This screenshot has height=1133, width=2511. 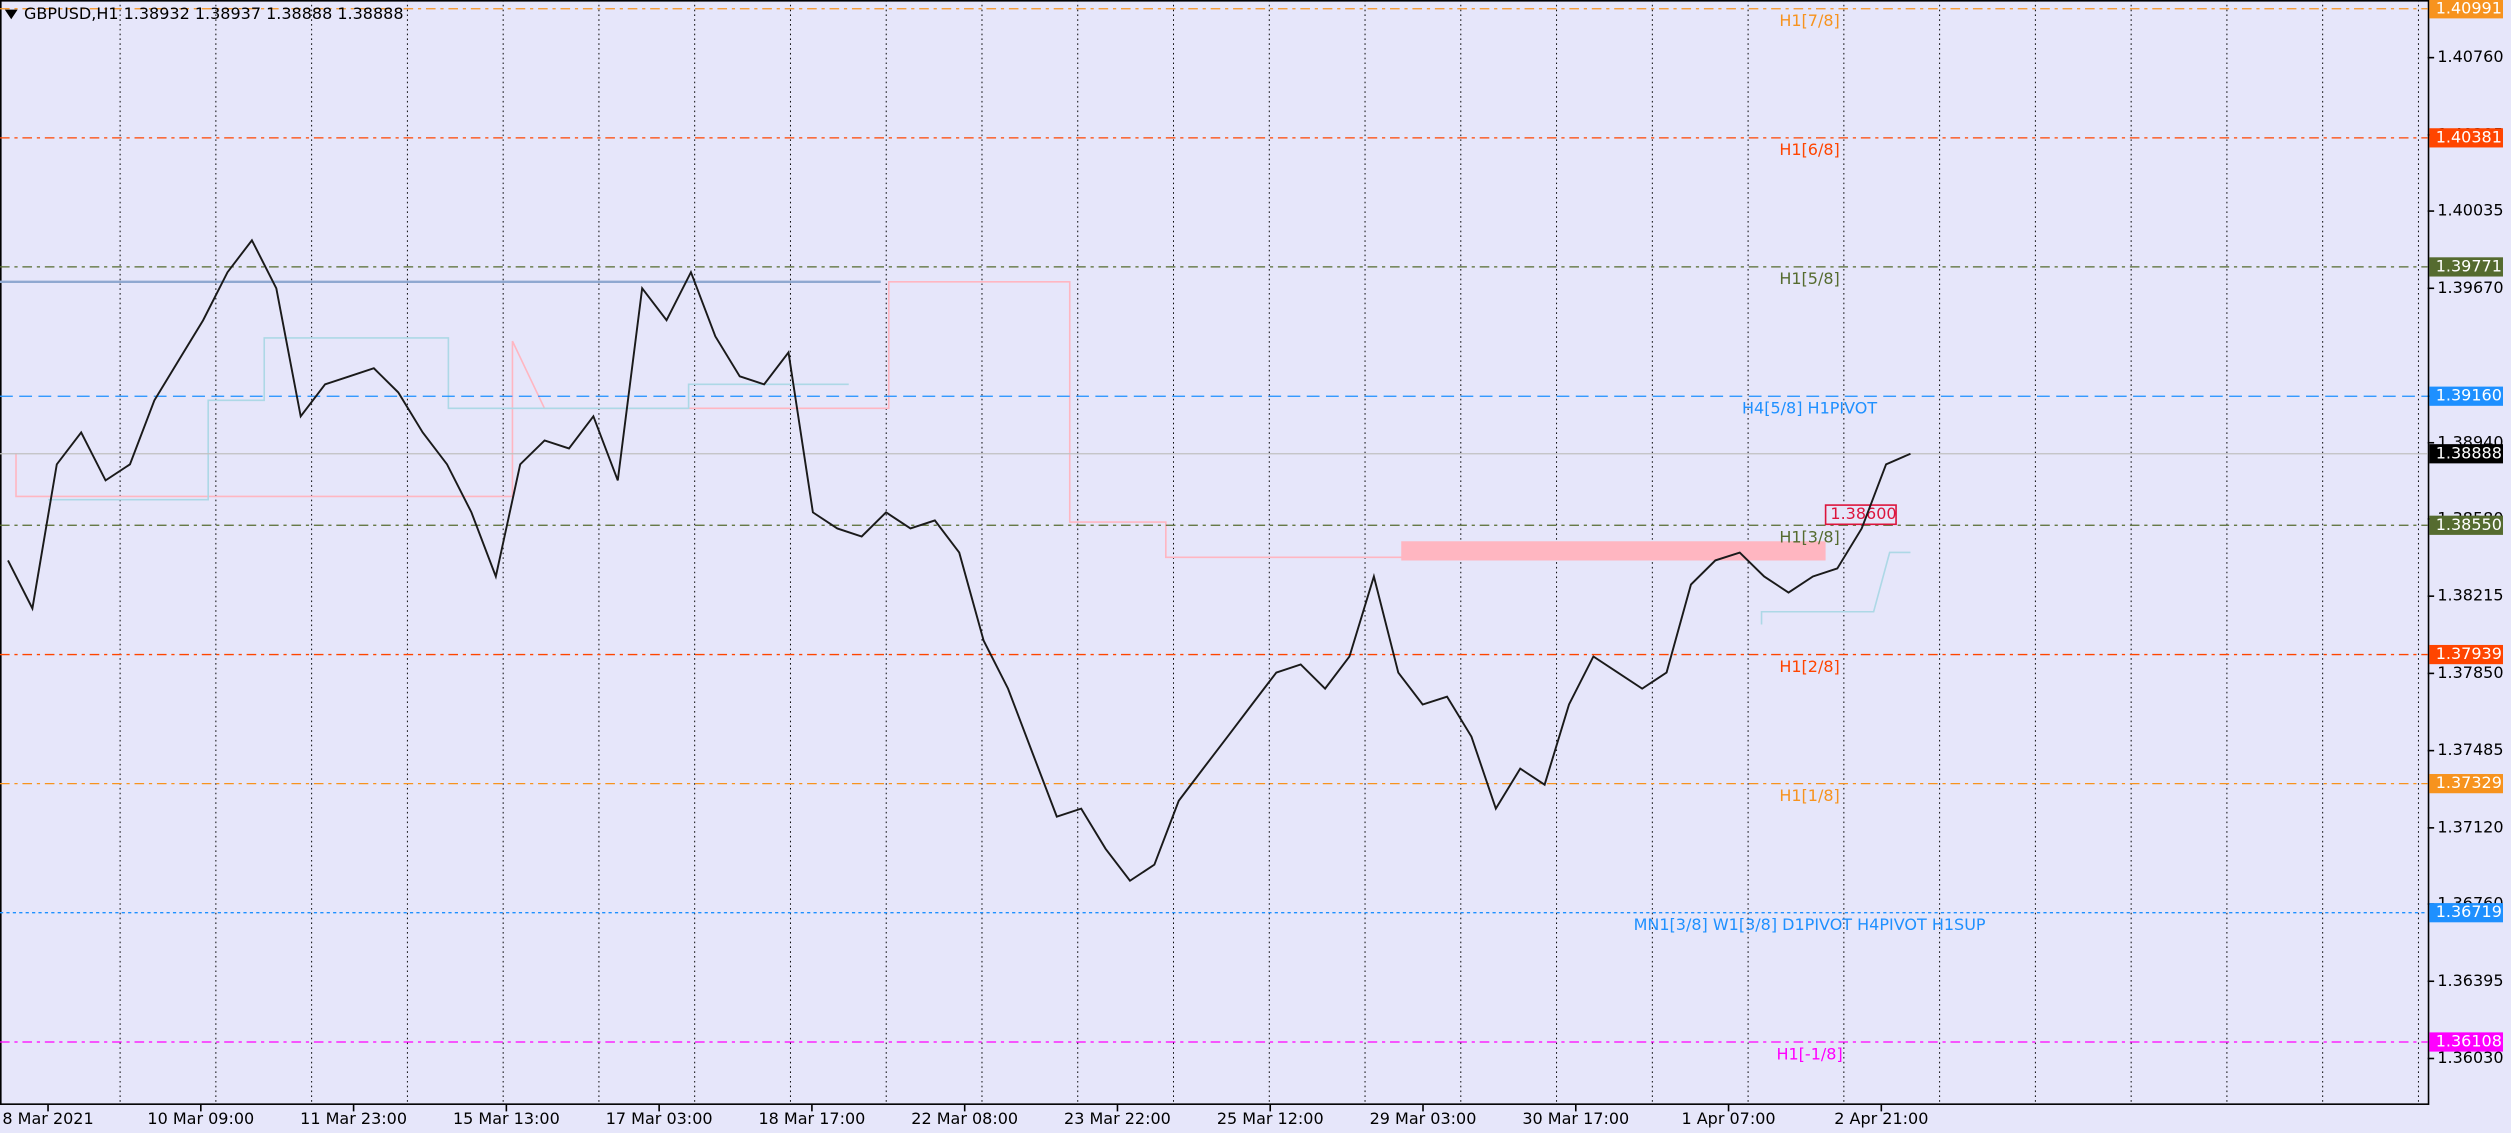 I want to click on level-label: H1[6/8], so click(x=1809, y=149).